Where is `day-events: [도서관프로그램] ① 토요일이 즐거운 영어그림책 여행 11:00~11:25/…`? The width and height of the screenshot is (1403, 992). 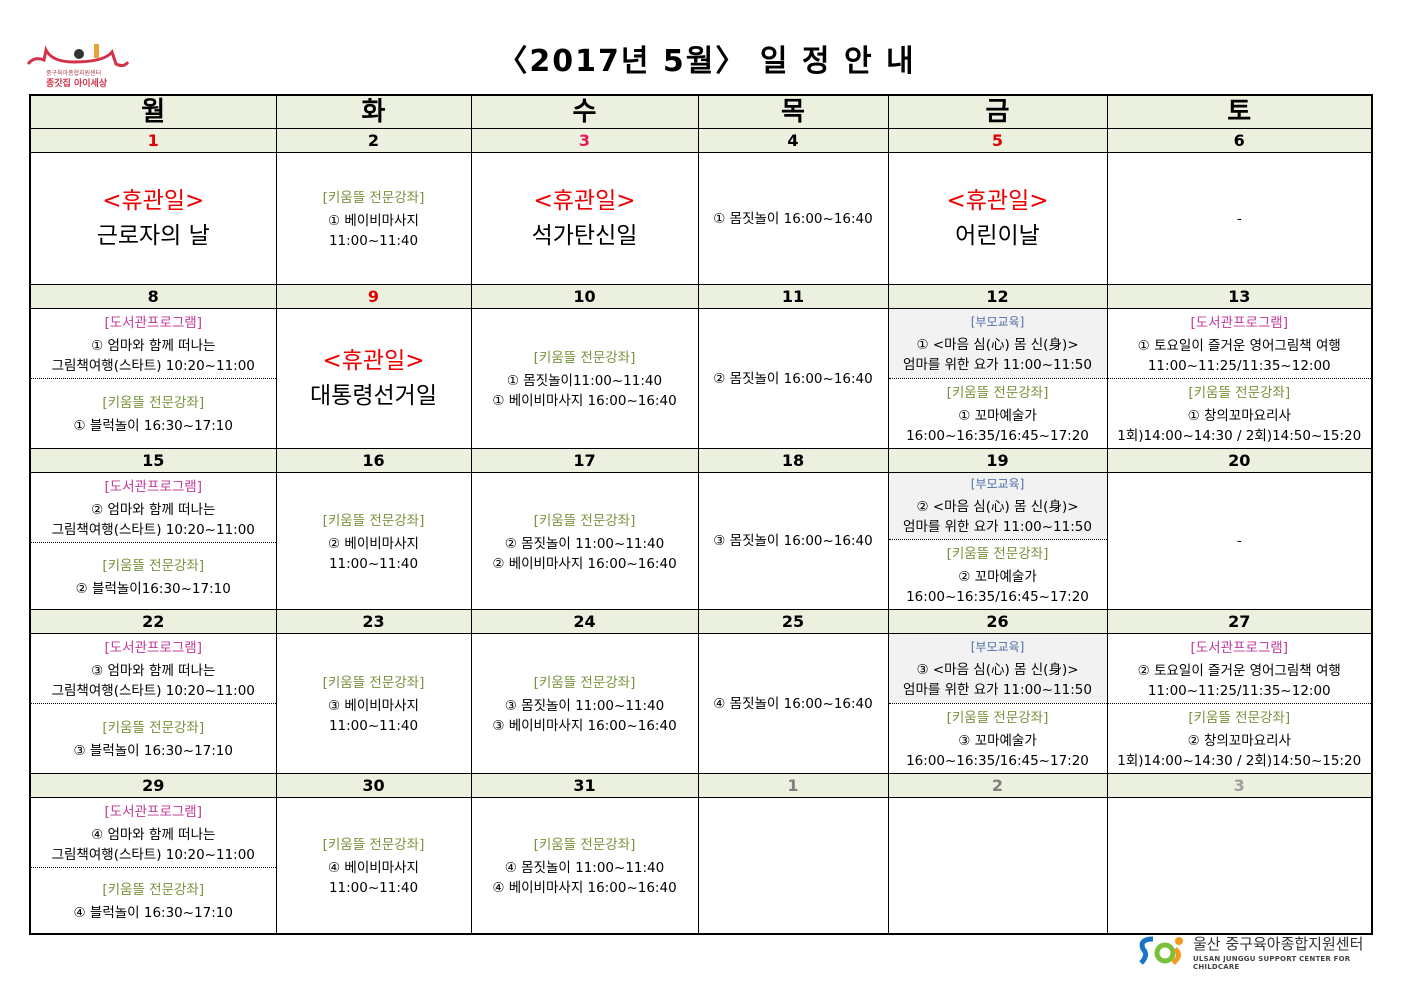
day-events: [도서관프로그램] ① 토요일이 즐거운 영어그림책 여행 11:00~11:25/… is located at coordinates (1239, 378).